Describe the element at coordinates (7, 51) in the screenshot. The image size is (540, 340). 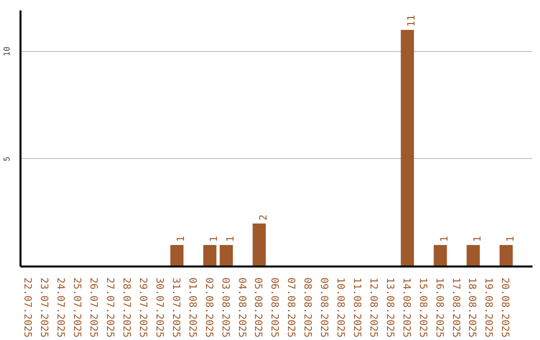
I see `y-tick-label: 10` at that location.